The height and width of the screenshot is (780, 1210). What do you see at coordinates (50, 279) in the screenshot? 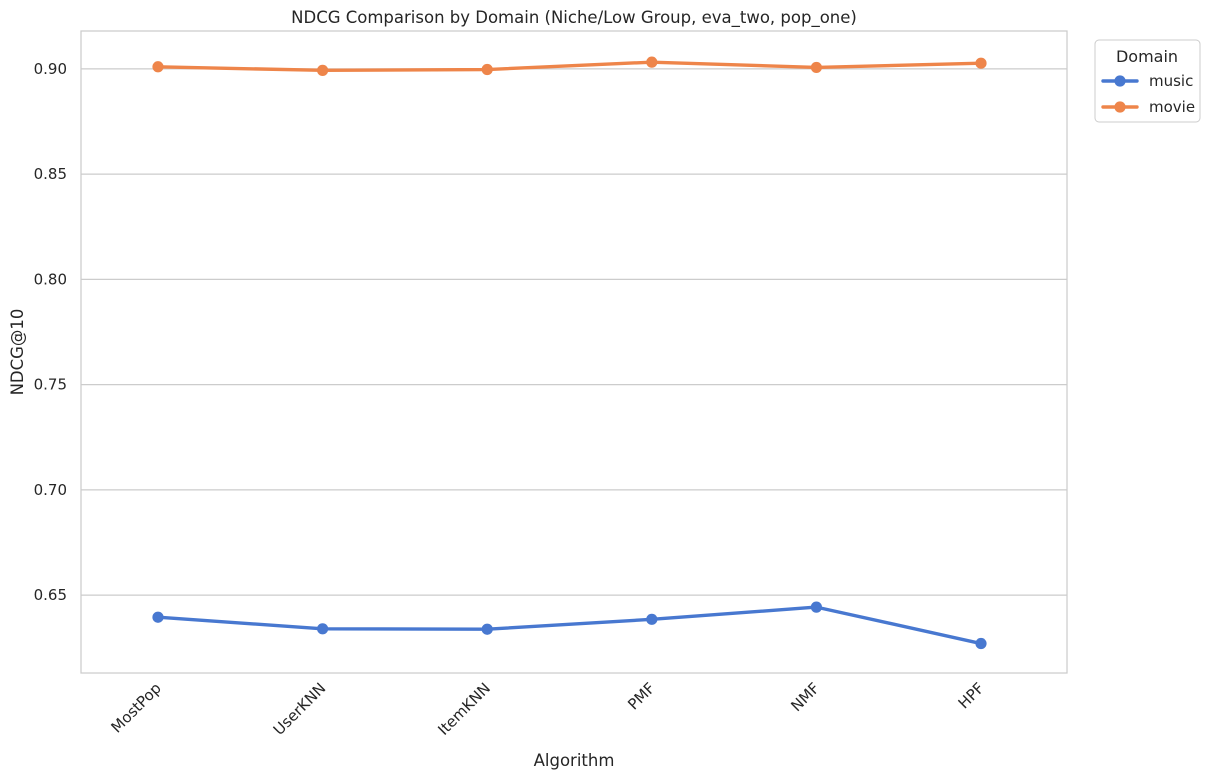
I see `y-tick-label: 0.80` at bounding box center [50, 279].